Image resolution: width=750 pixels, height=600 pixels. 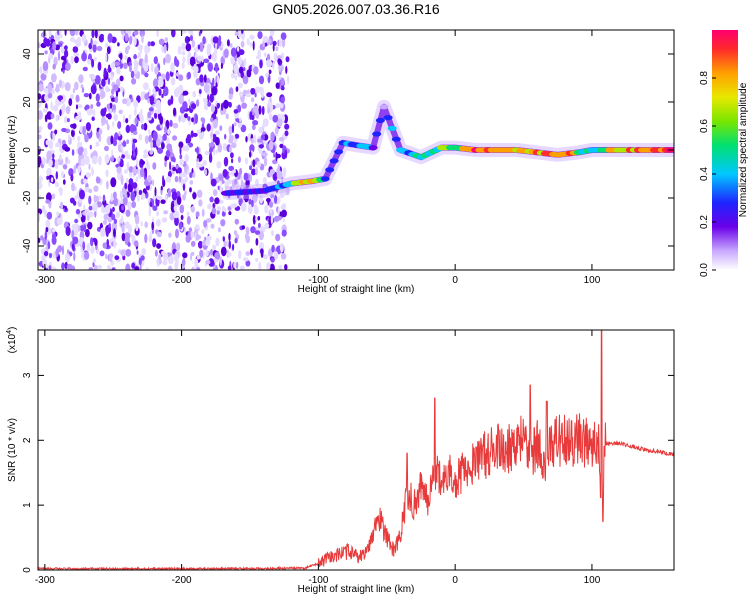 What do you see at coordinates (27, 505) in the screenshot?
I see `y-tick-label: 1` at bounding box center [27, 505].